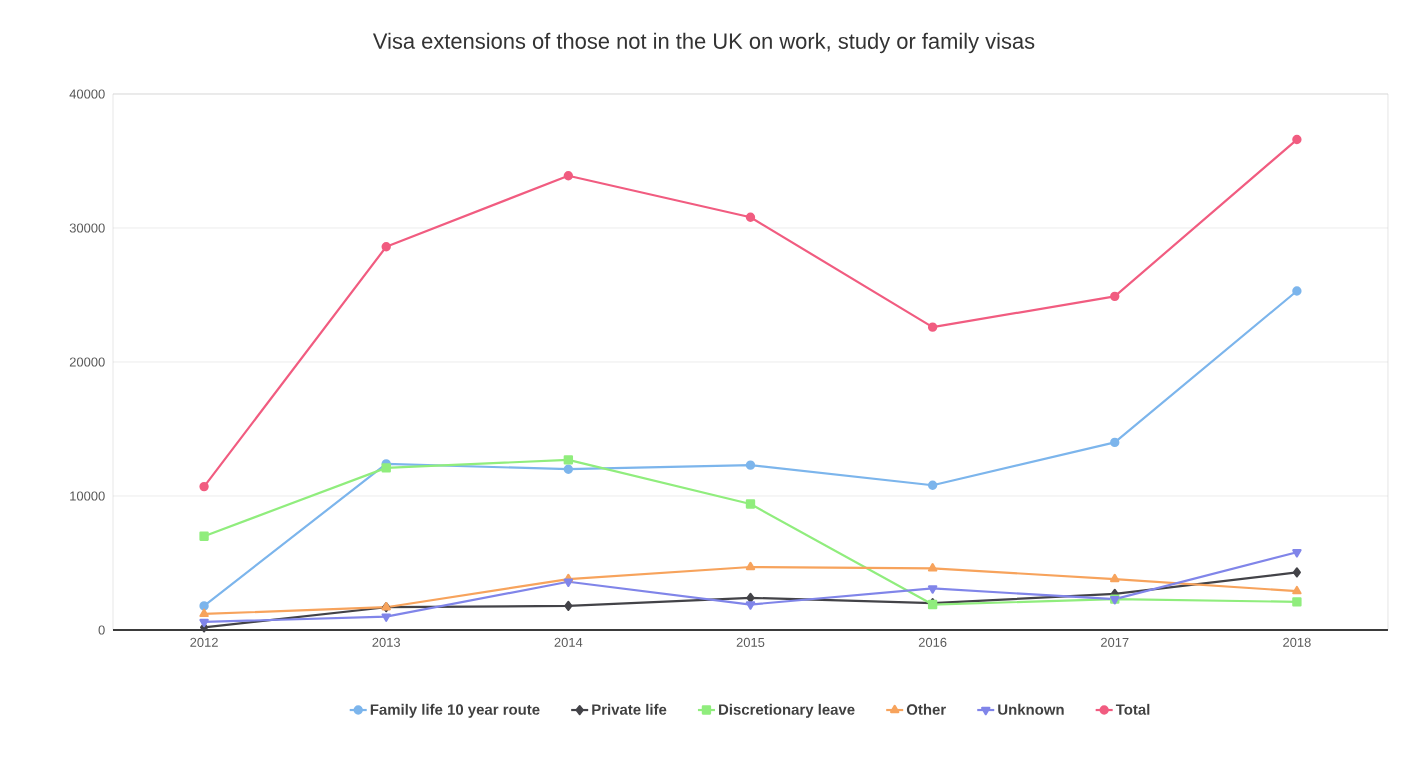  Describe the element at coordinates (1031, 709) in the screenshot. I see `legend-label: Unknown` at that location.